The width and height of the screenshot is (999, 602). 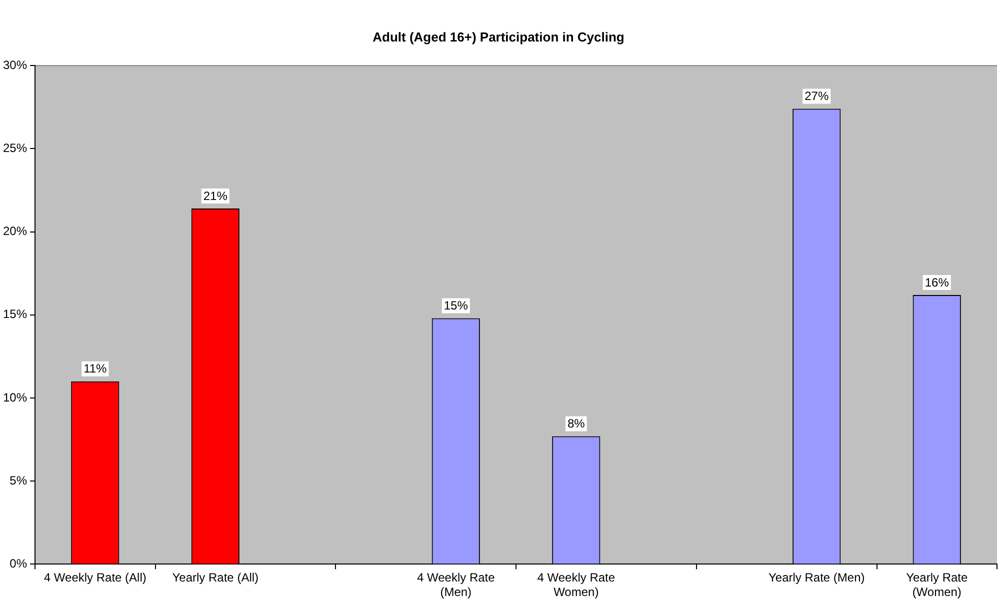 I want to click on x-tick-label: 4 Weekly Rate Women), so click(x=576, y=585).